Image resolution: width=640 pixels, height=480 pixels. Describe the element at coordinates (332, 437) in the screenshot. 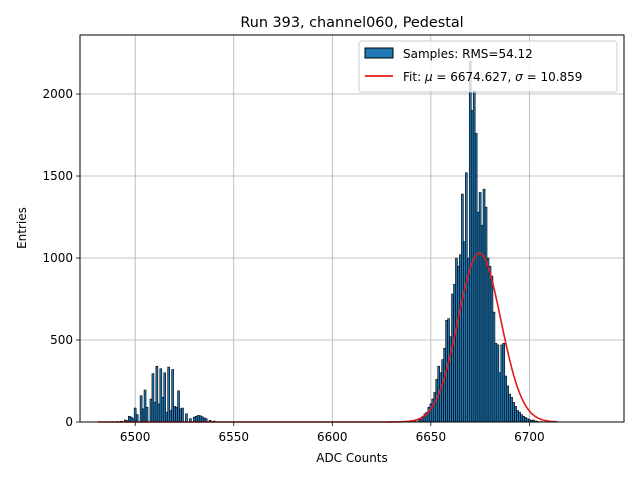

I see `x-tick-label: 6600` at that location.